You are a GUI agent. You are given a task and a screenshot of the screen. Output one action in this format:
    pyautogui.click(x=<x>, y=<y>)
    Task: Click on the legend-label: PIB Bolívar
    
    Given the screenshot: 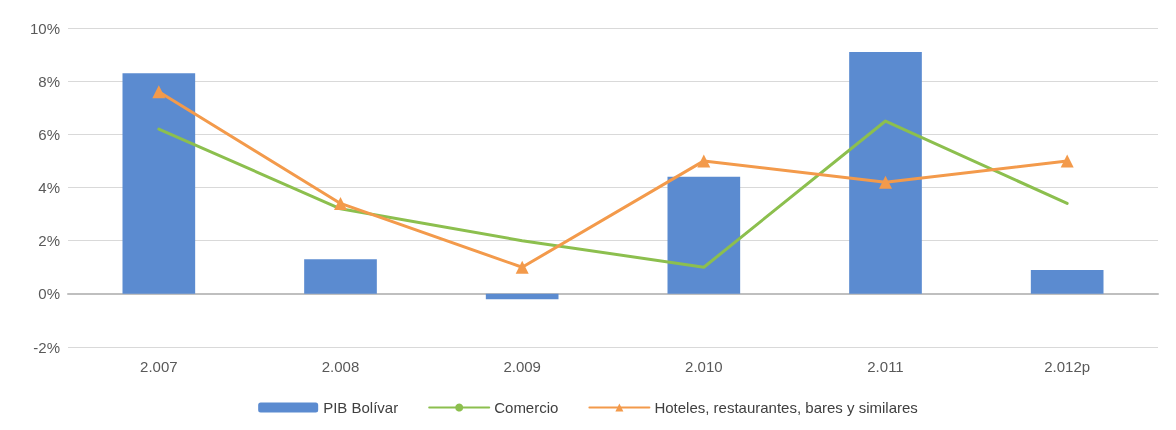 What is the action you would take?
    pyautogui.click(x=361, y=407)
    